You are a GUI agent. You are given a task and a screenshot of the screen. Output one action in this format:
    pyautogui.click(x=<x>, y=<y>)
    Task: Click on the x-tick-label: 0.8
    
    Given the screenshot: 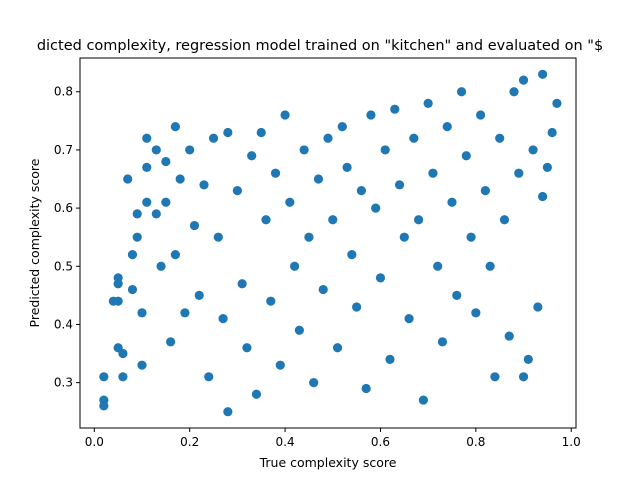 What is the action you would take?
    pyautogui.click(x=475, y=442)
    